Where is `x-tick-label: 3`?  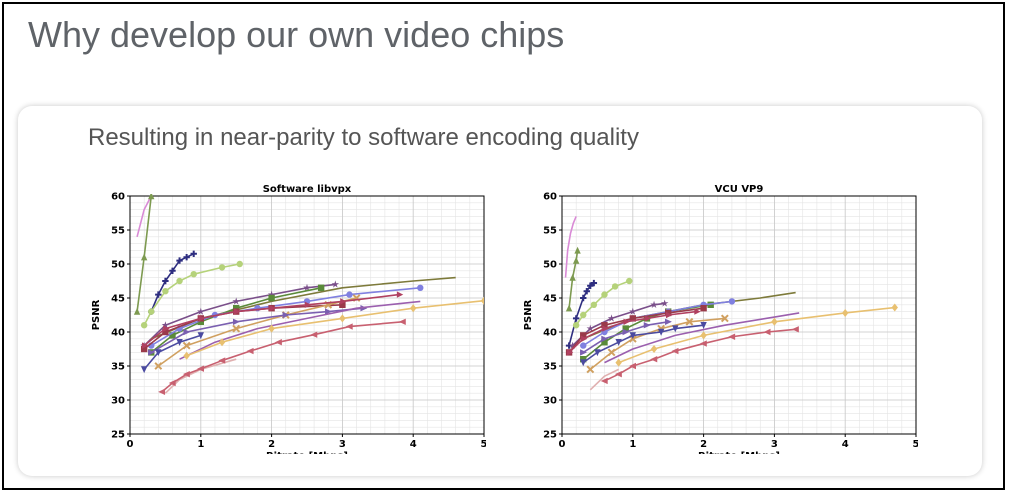
x-tick-label: 3 is located at coordinates (342, 444).